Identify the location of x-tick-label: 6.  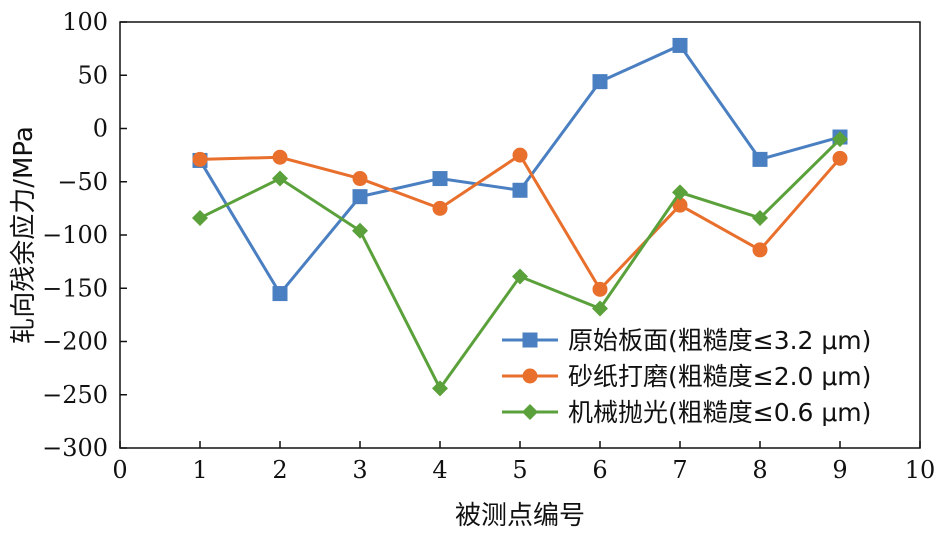
(599, 470).